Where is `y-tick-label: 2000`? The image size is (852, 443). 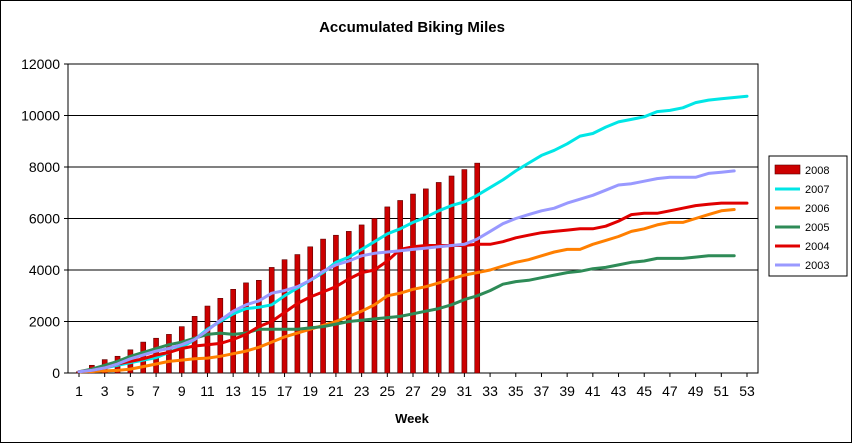
y-tick-label: 2000 is located at coordinates (44, 322).